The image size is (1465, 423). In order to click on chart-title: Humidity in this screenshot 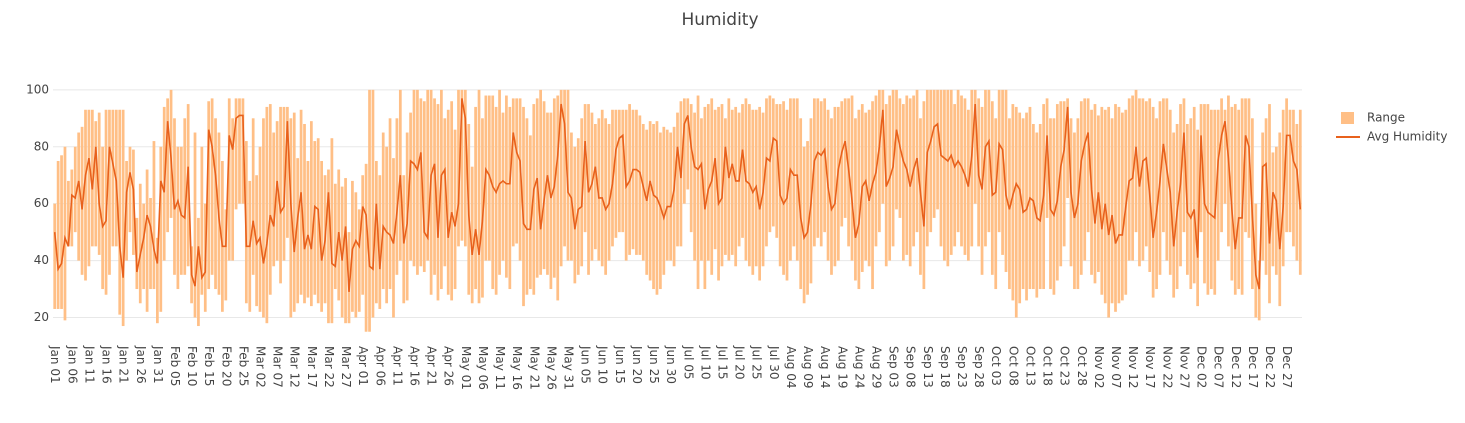, I will do `click(719, 20)`.